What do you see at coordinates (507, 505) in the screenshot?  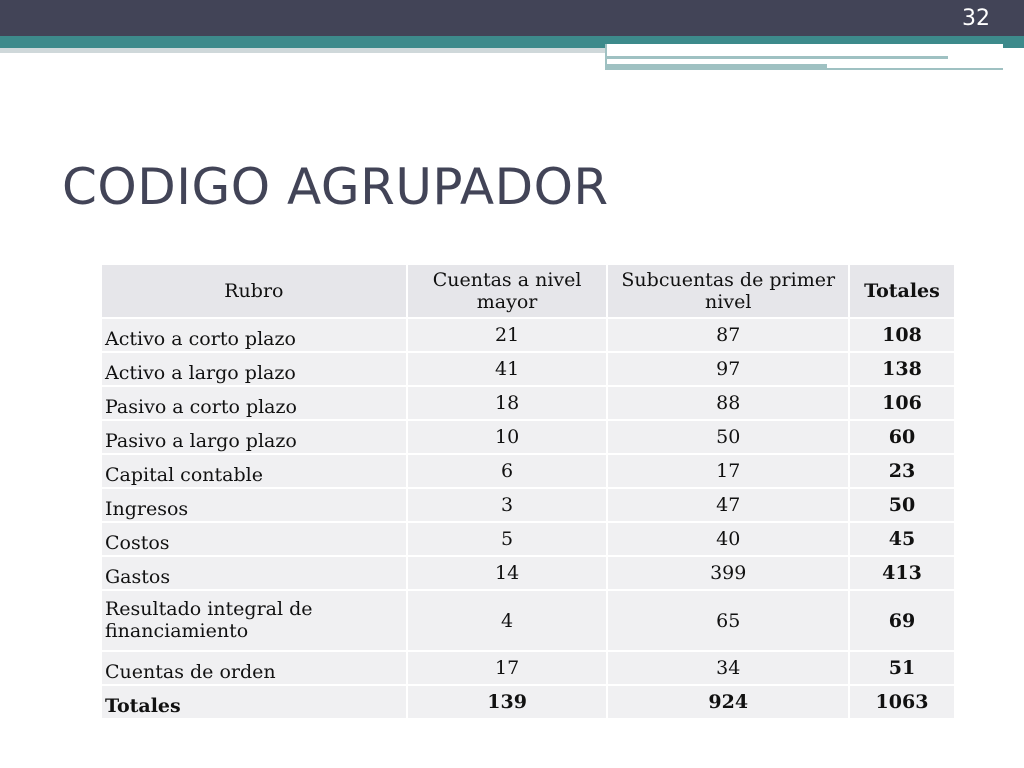 I see `cell-mayor: 3` at bounding box center [507, 505].